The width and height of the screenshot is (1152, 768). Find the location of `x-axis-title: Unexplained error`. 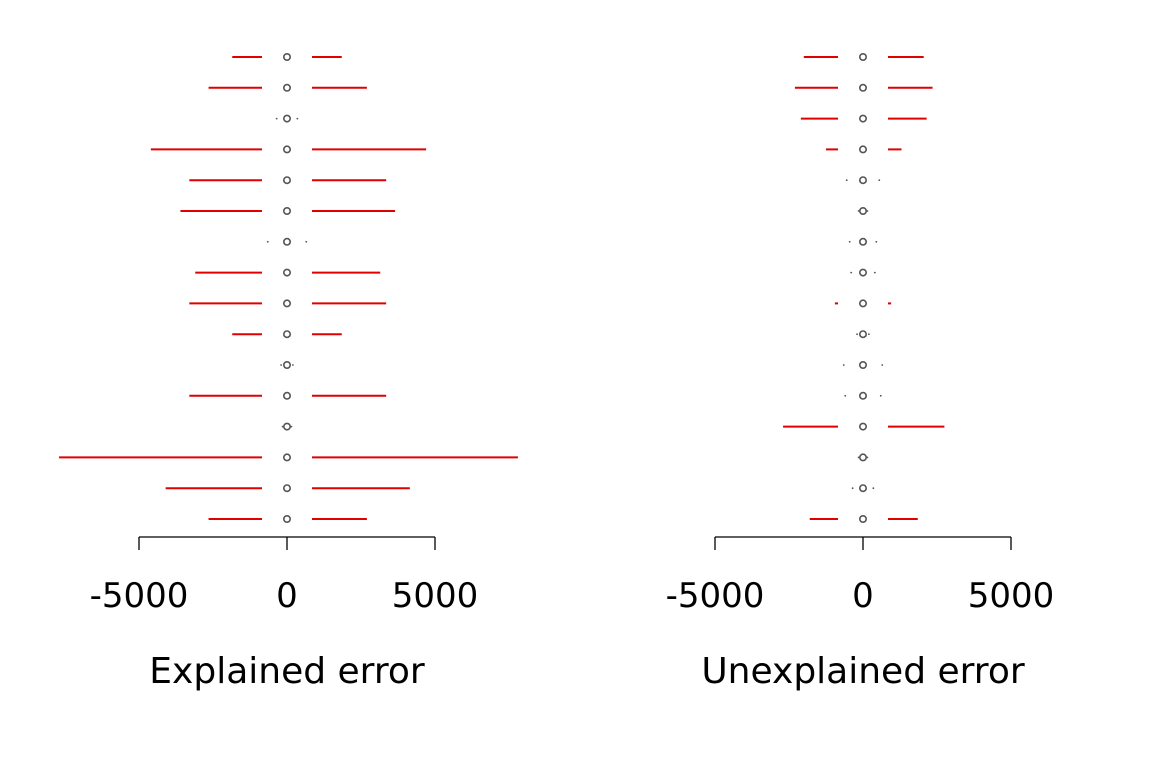

x-axis-title: Unexplained error is located at coordinates (863, 671).